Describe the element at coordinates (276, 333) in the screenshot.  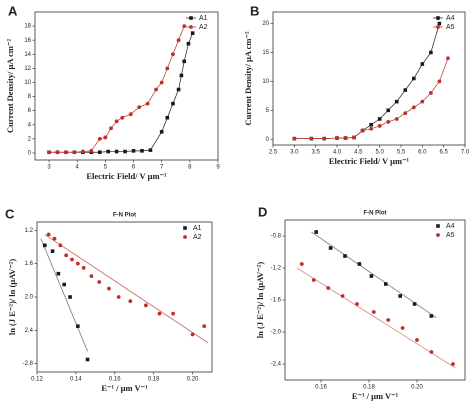
I see `y-tick-label: -2.0` at that location.